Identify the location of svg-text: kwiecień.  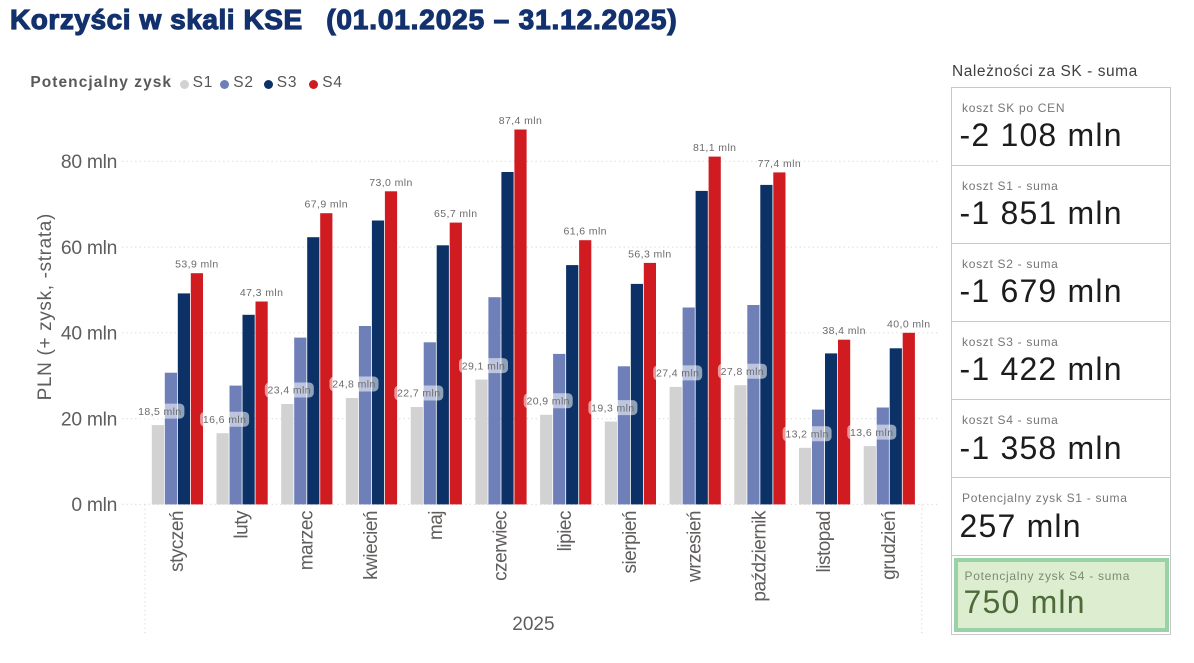
(371, 545).